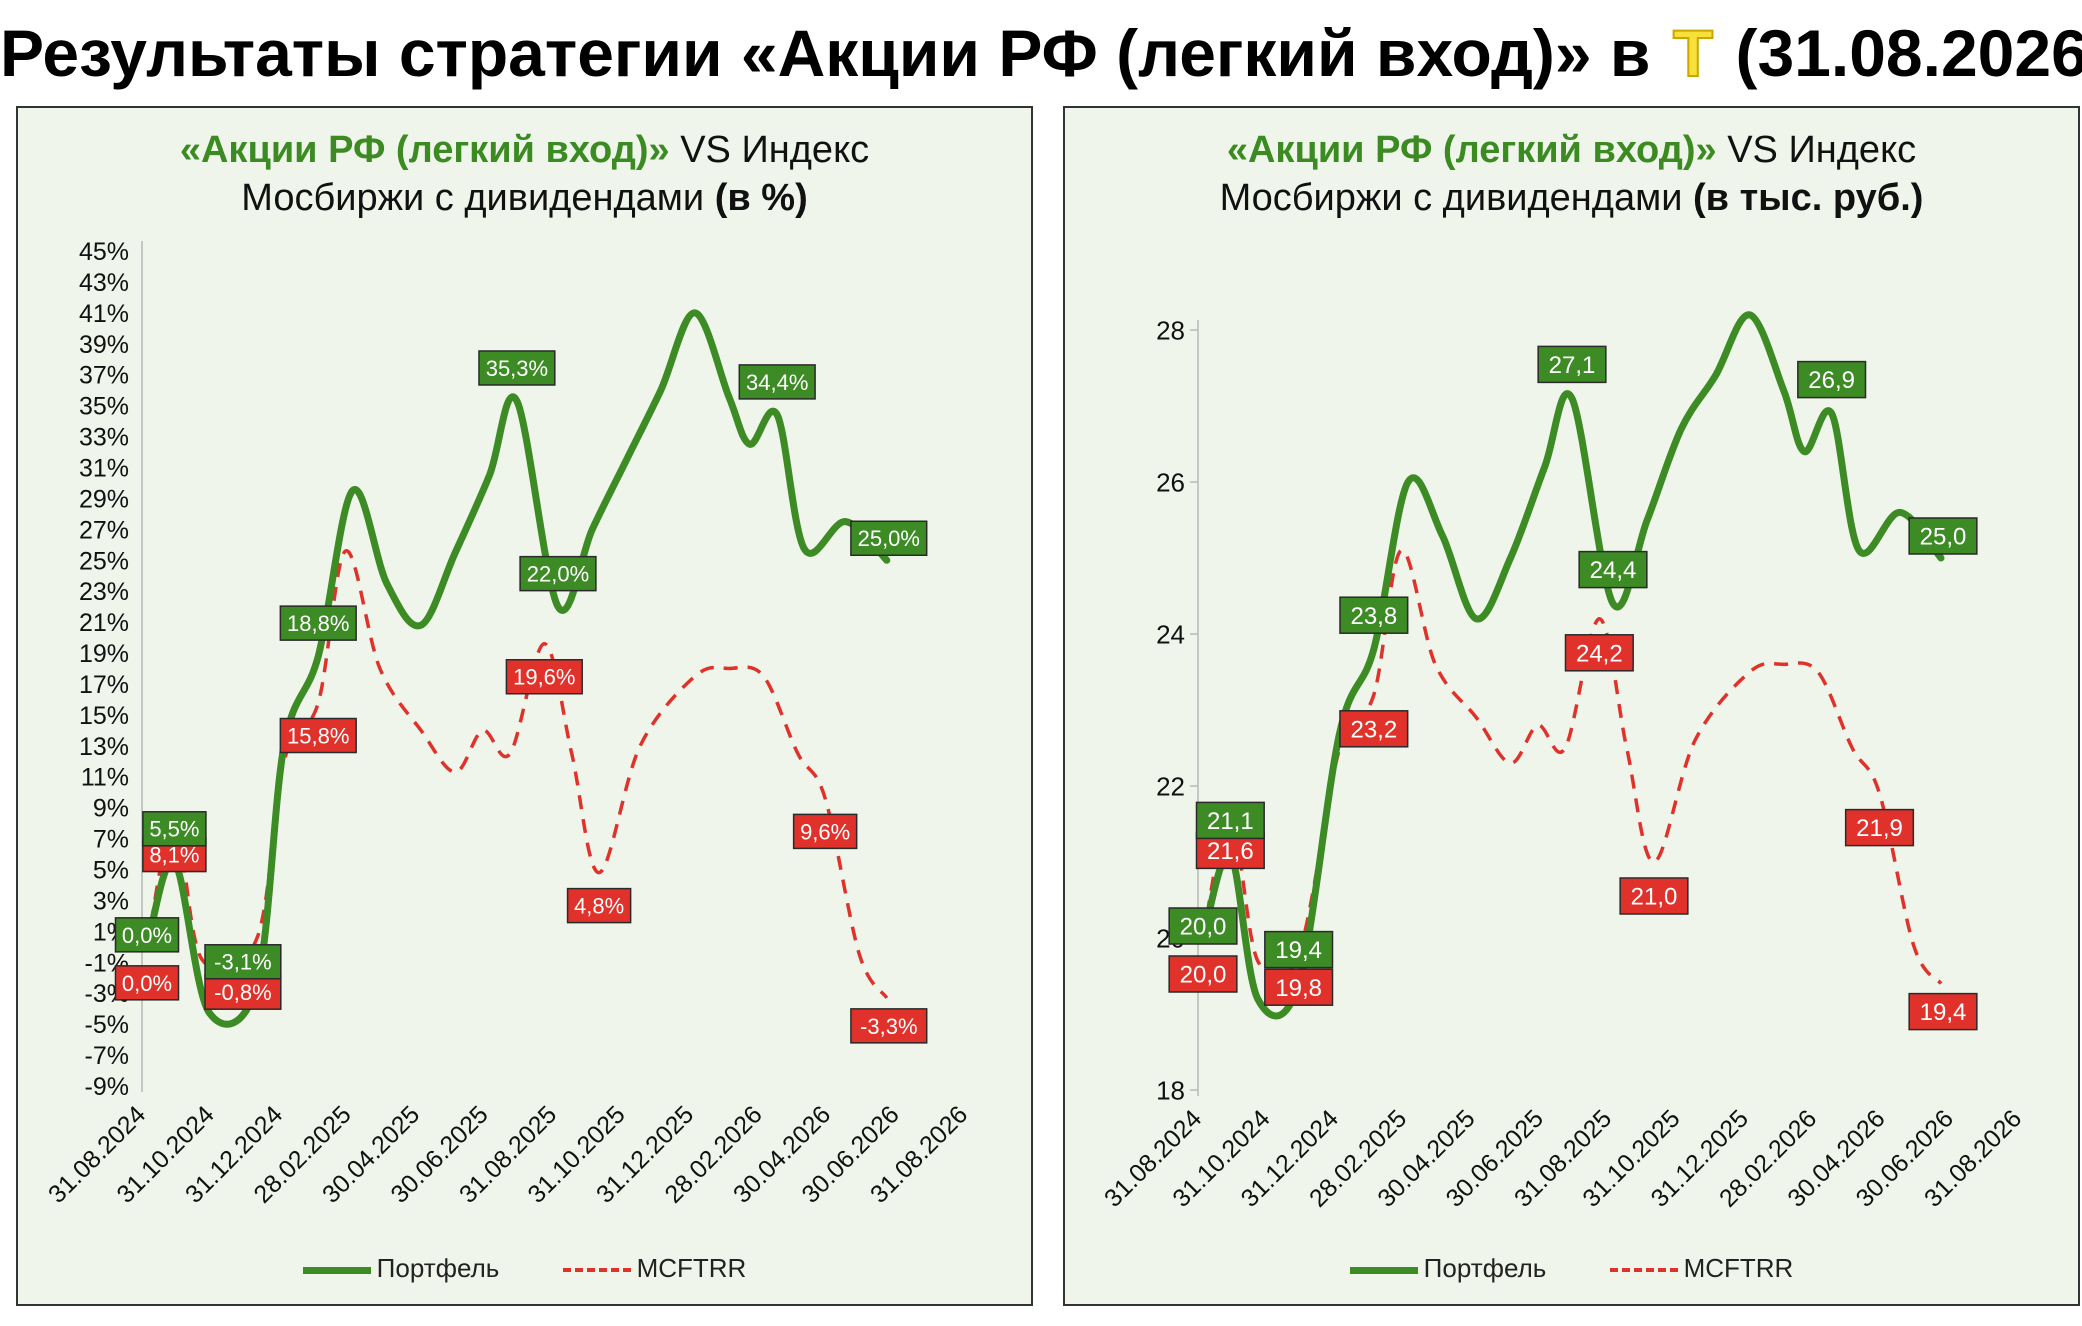 This screenshot has width=2082, height=1326. I want to click on y-tick-label: 43%, so click(104, 283).